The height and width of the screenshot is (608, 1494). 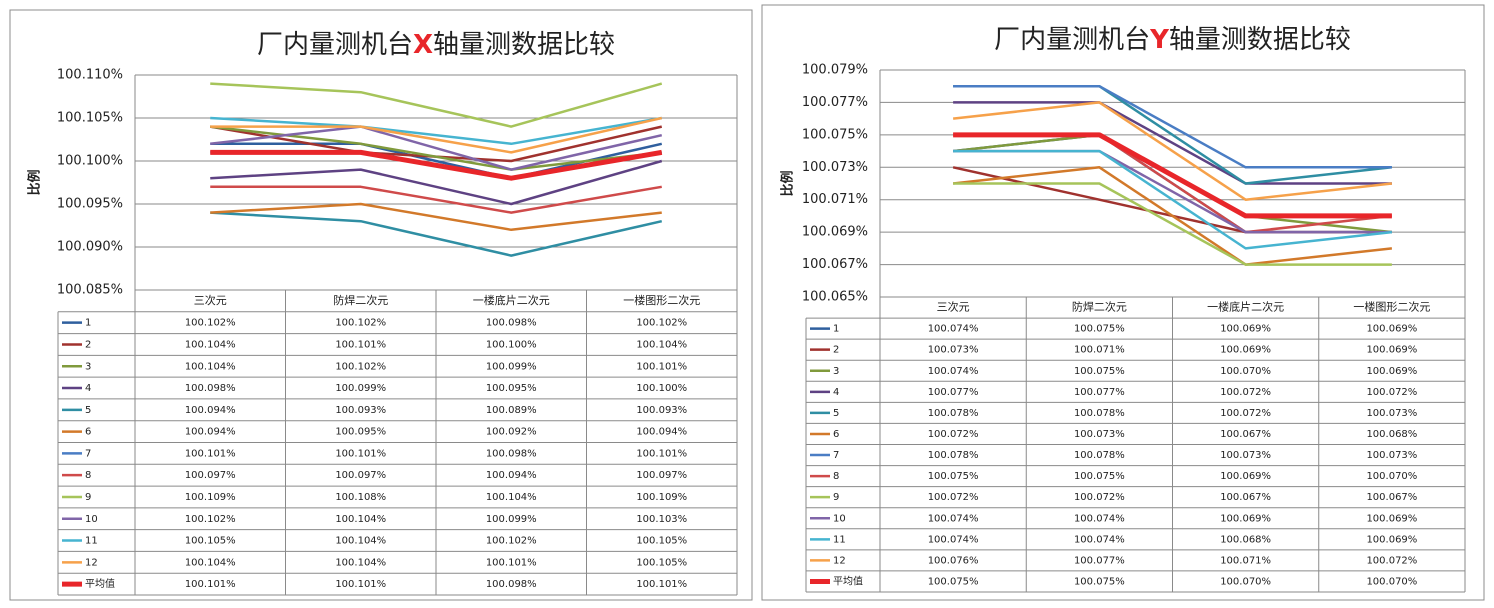 I want to click on legend-label: 2, so click(x=836, y=350).